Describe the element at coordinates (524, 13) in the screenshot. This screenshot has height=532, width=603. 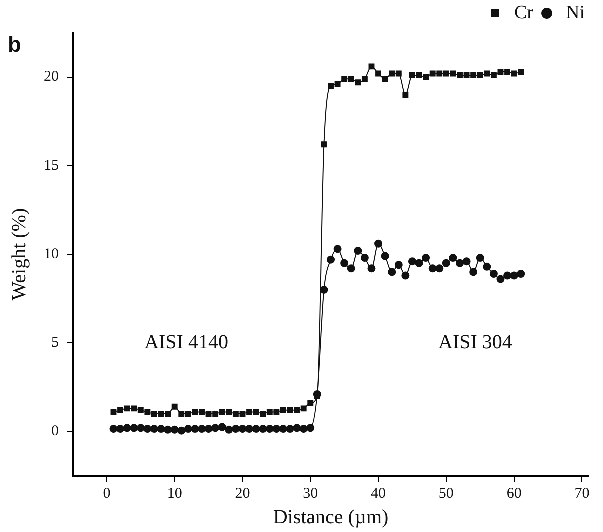
I see `legend-label: Cr` at that location.